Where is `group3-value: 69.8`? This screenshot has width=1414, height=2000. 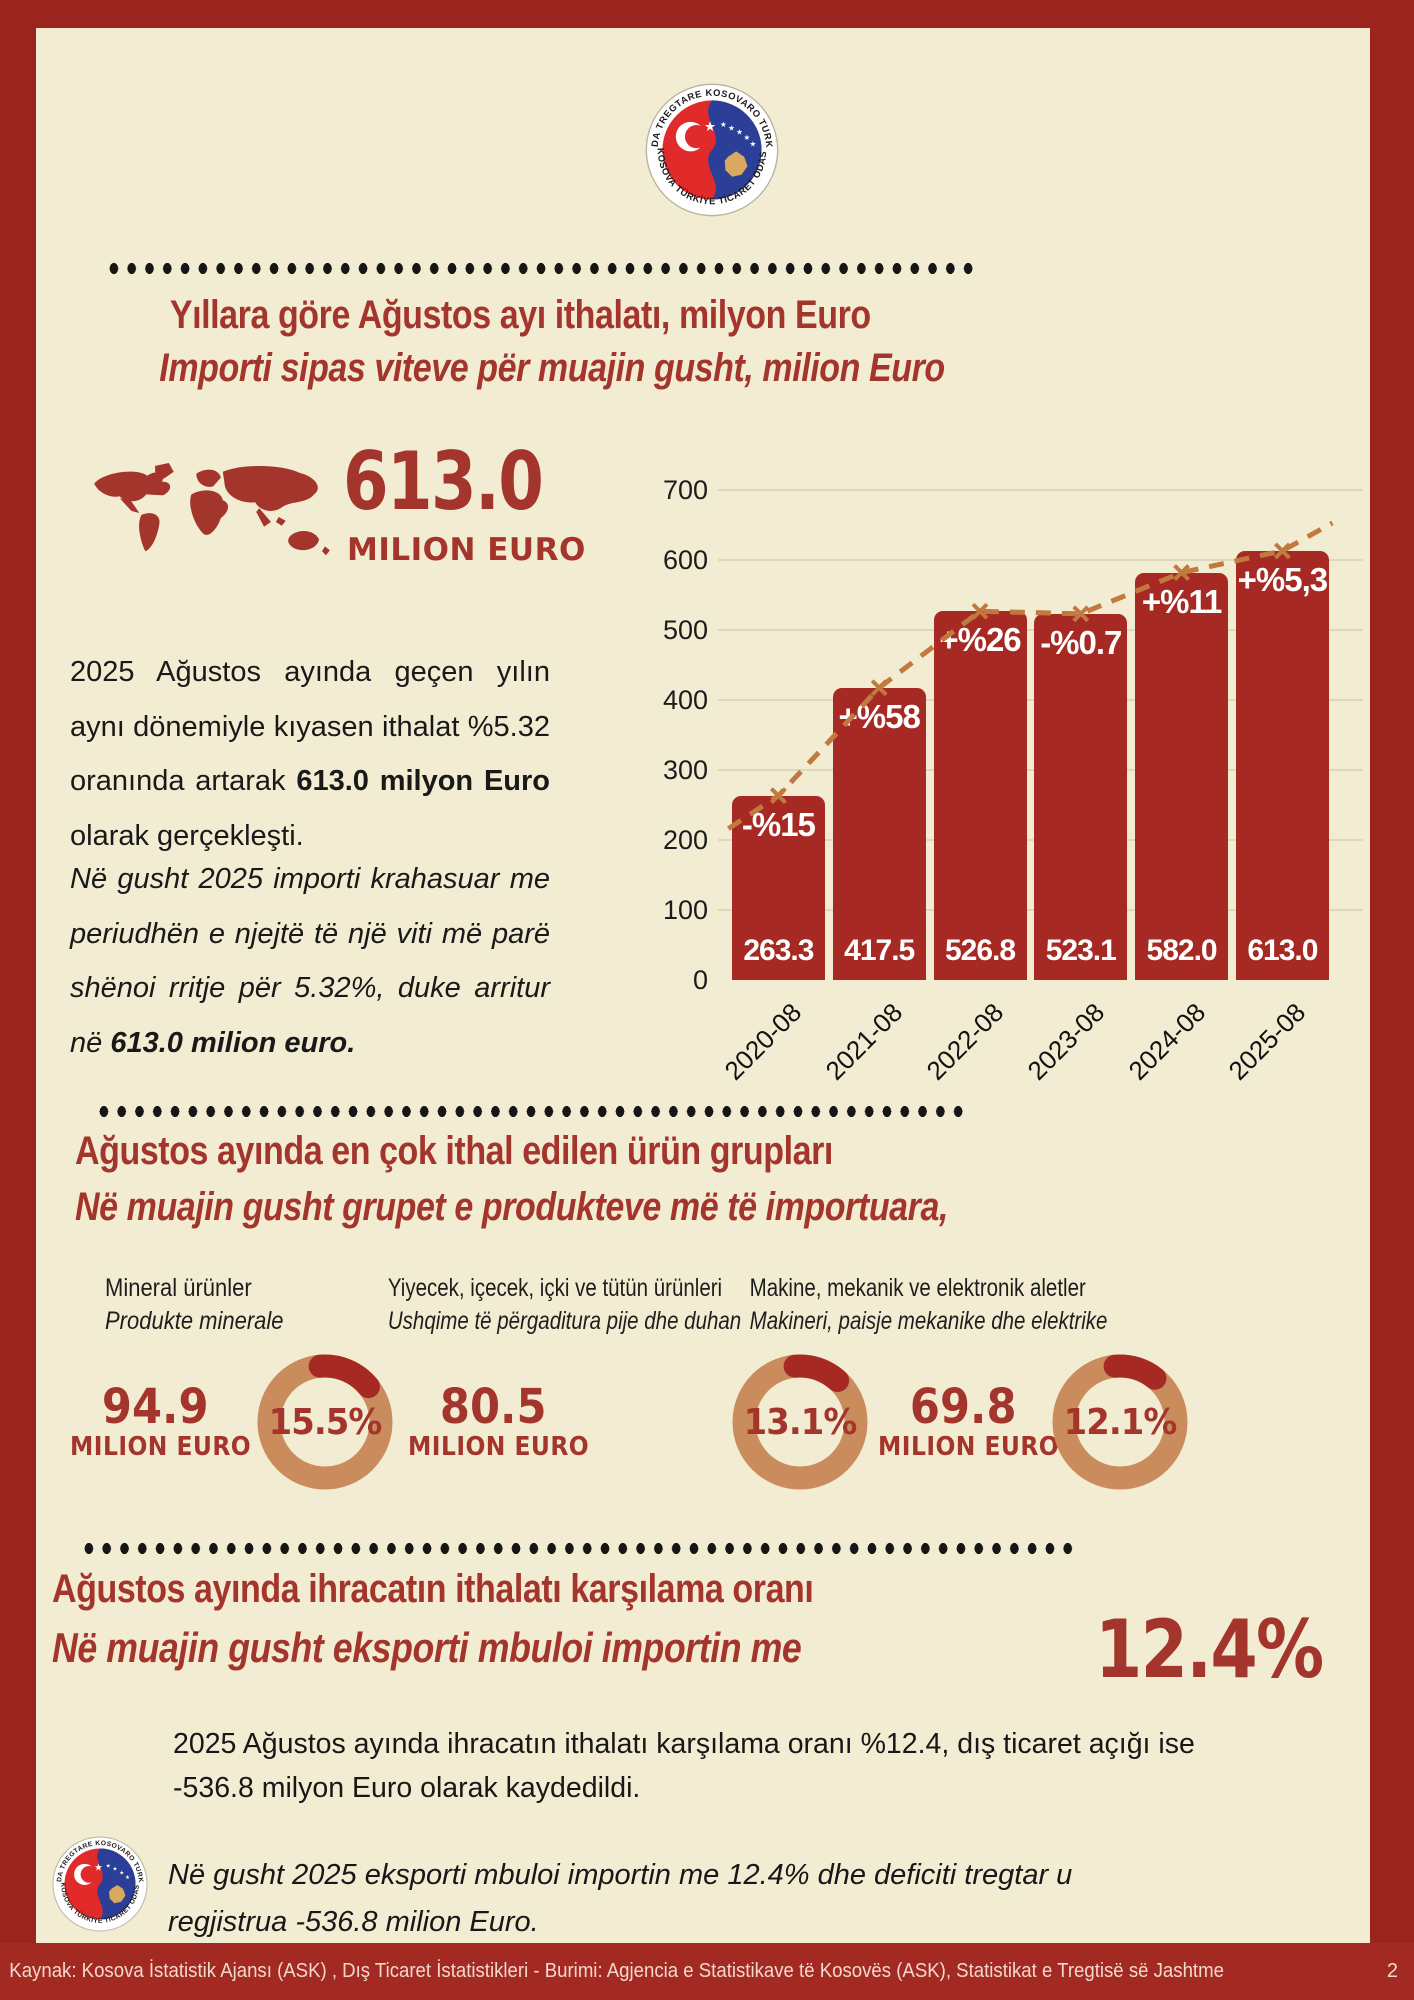
group3-value: 69.8 is located at coordinates (963, 1407).